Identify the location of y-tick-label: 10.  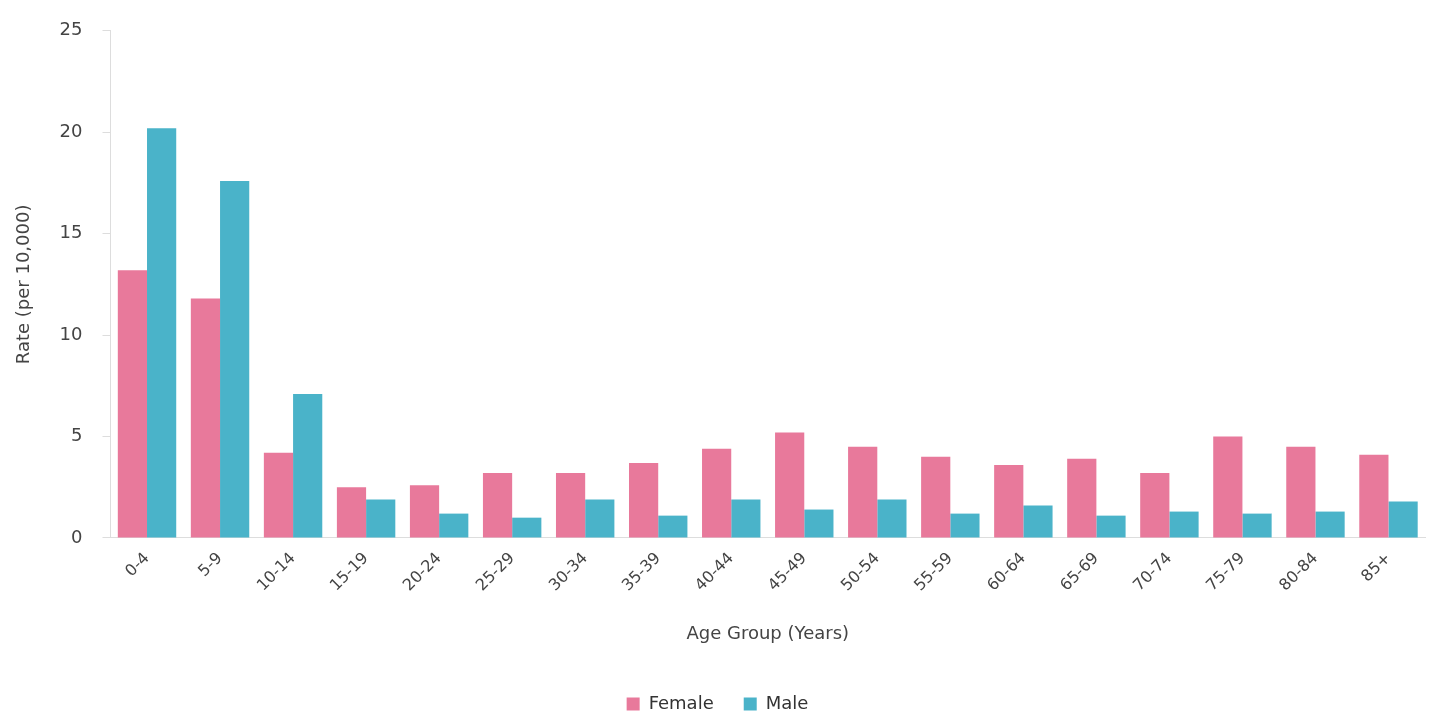
(71, 333).